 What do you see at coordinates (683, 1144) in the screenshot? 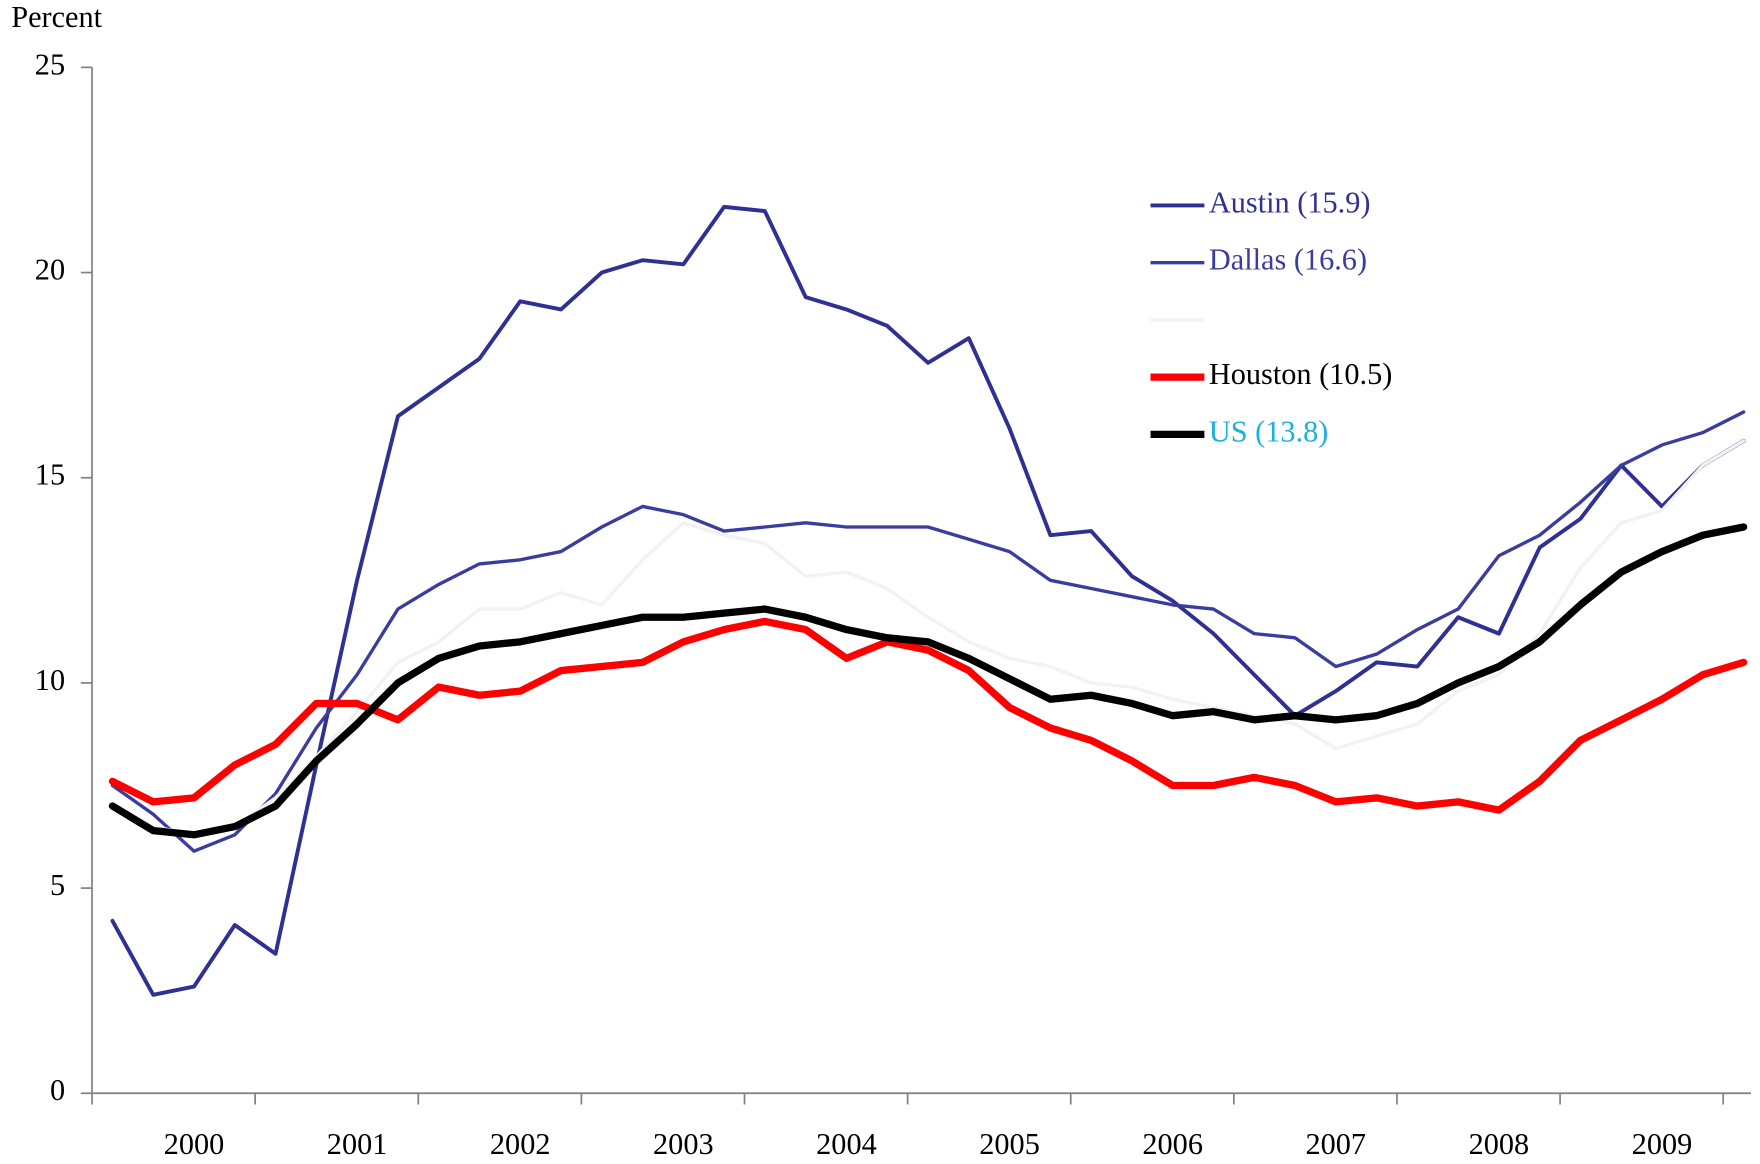
I see `x-tick-label: 2003` at bounding box center [683, 1144].